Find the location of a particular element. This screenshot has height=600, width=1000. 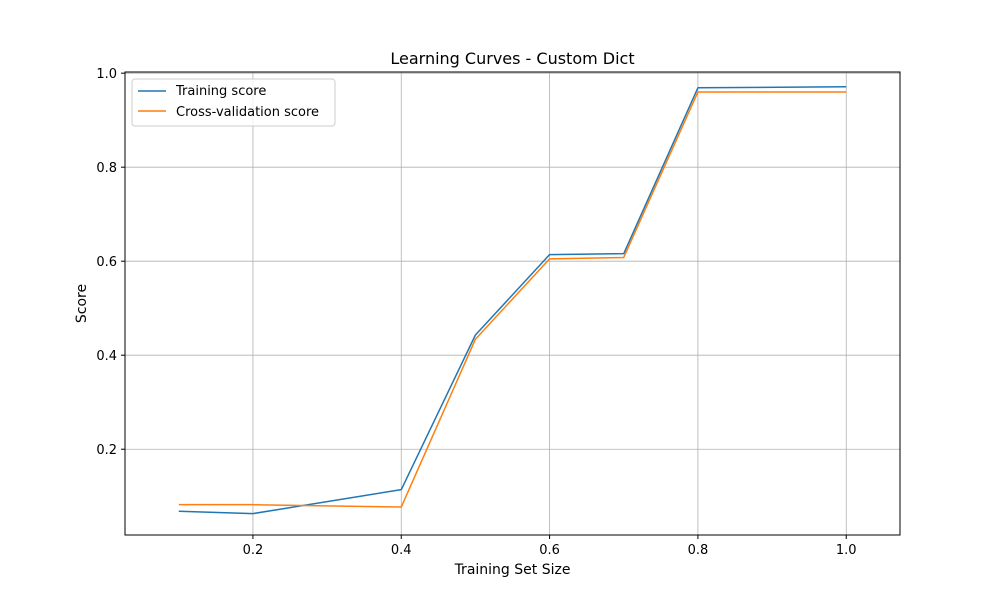

legend-label-cross-validation-score: Cross-validation score is located at coordinates (247, 112).